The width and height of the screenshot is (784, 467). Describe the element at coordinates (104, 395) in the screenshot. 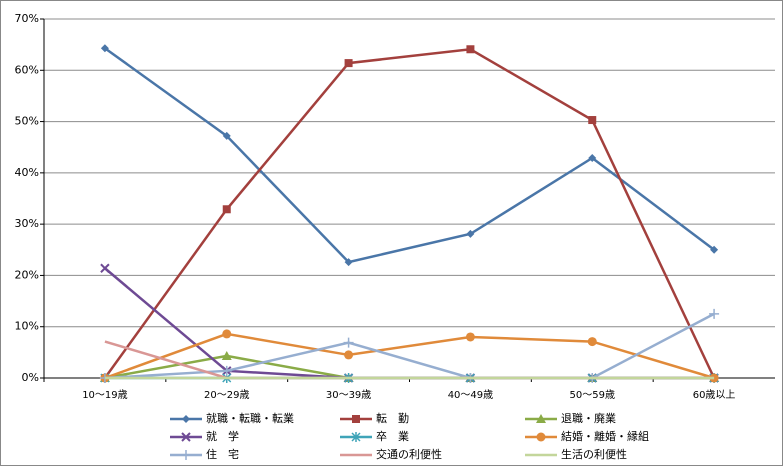

I see `x-tick-label: 10〜19歳` at that location.